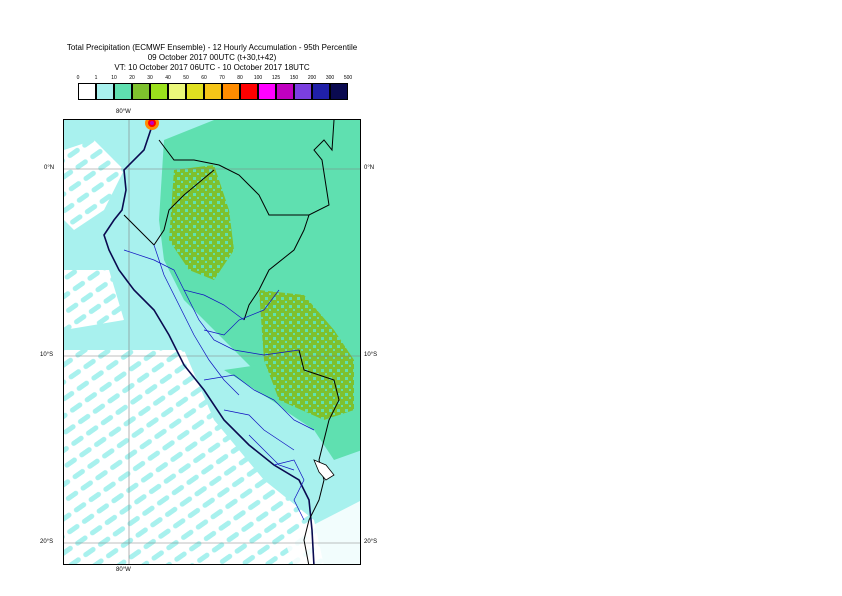 The image size is (842, 596). I want to click on top-lon-label: 80°W, so click(123, 112).